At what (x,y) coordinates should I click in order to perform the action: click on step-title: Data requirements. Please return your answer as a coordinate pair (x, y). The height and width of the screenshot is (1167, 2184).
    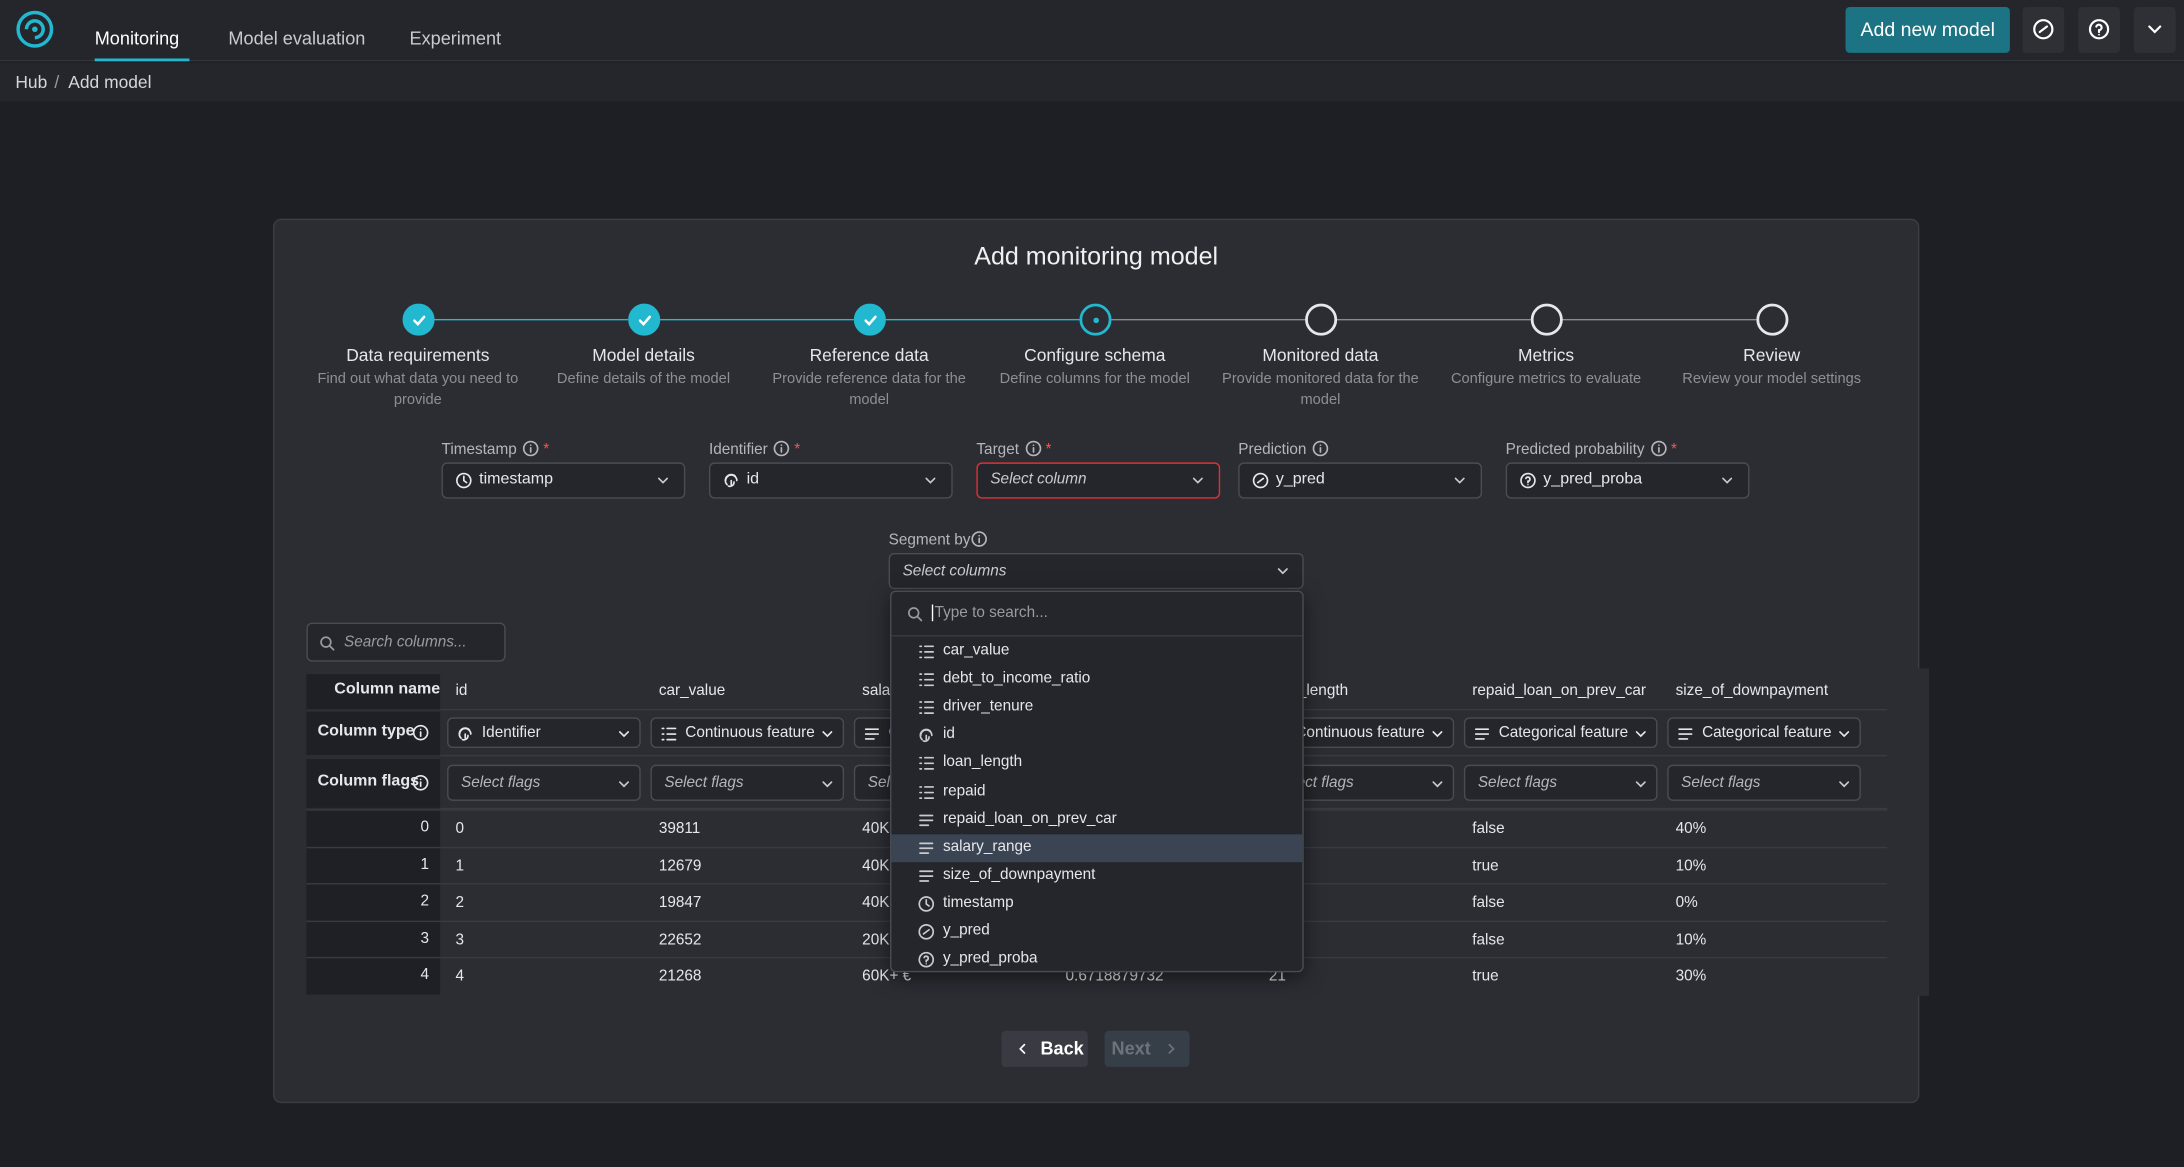
    Looking at the image, I should click on (418, 355).